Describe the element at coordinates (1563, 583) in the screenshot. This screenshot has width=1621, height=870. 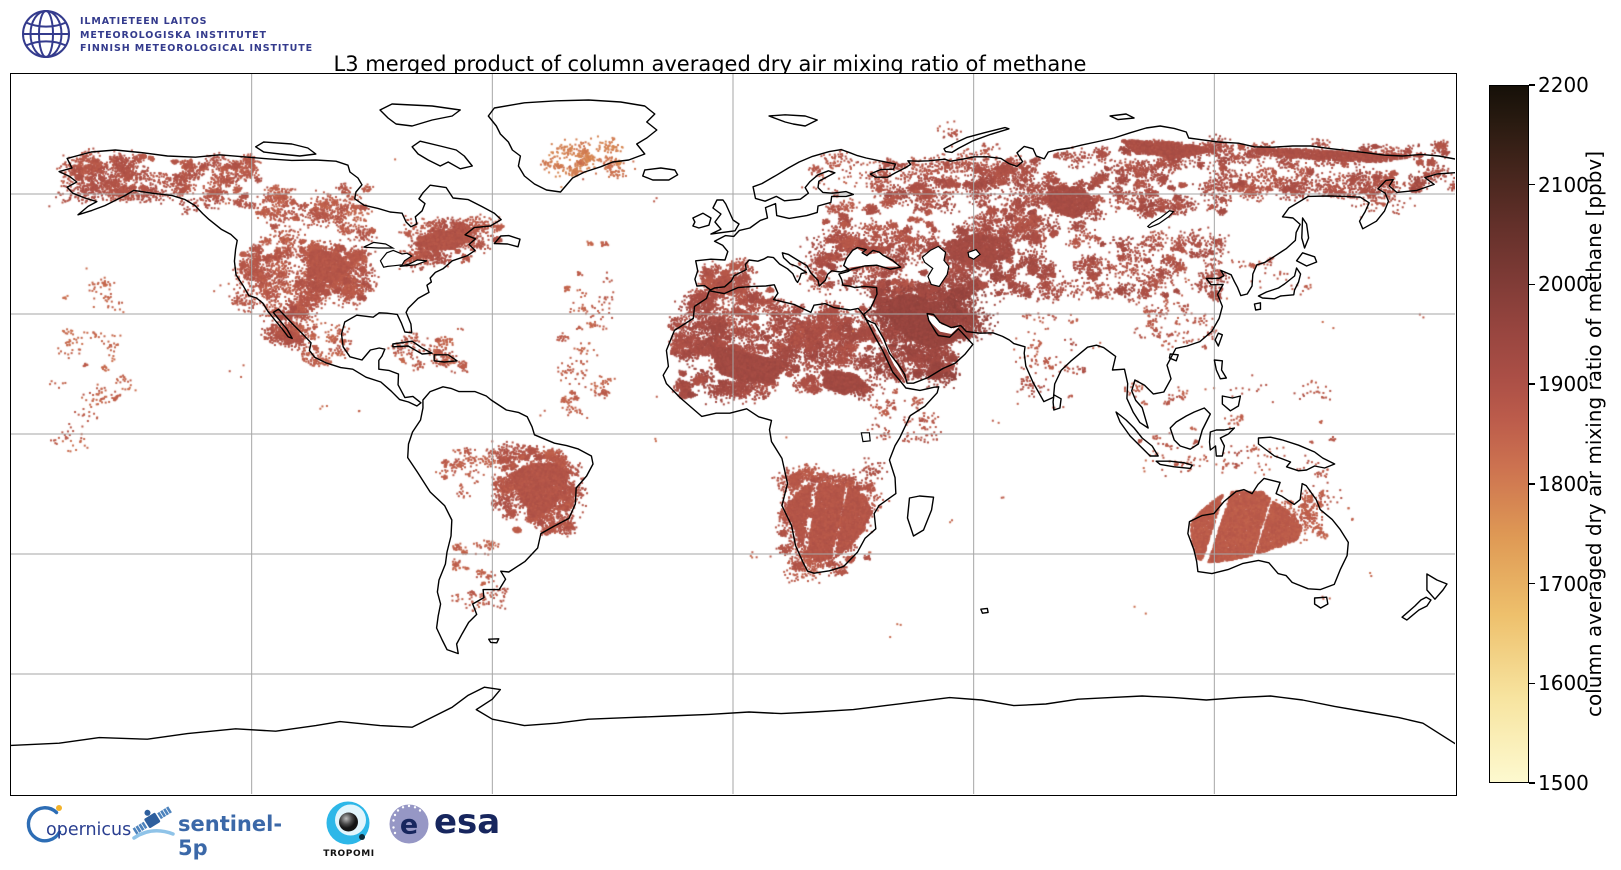
I see `colorbar-tick-label: 1700` at that location.